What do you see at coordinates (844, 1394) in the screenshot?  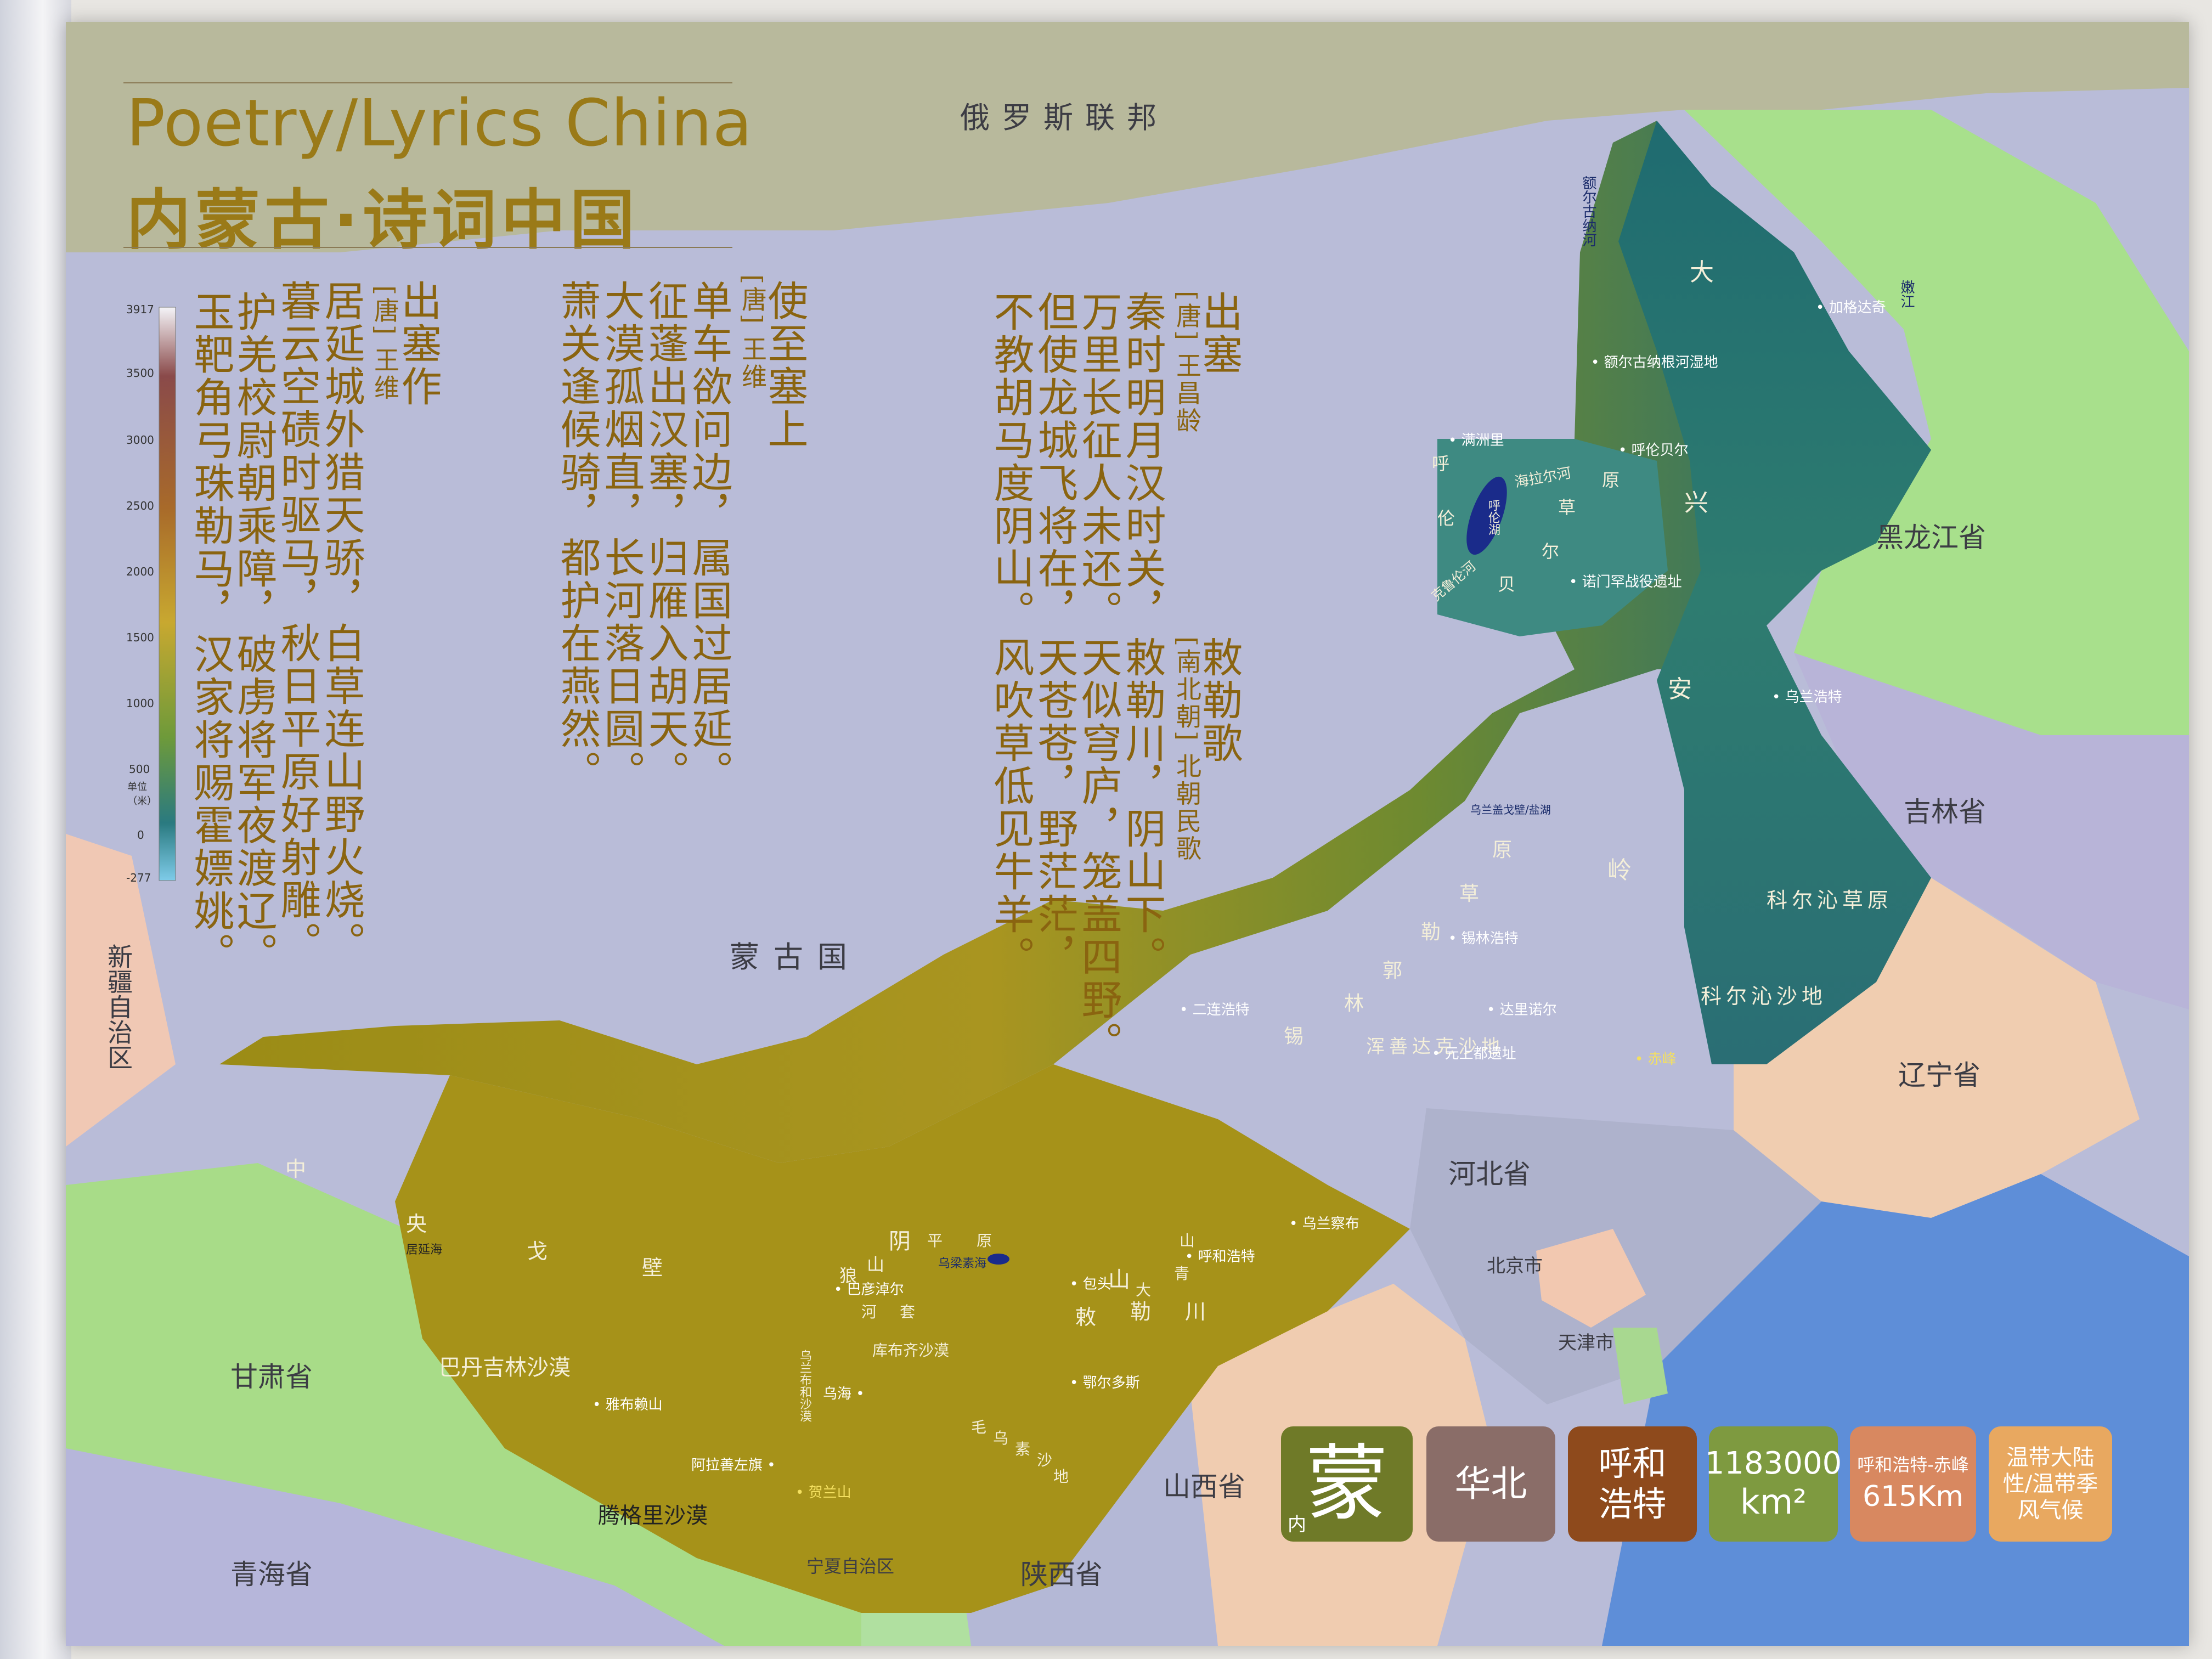 I see `place-wuhai: 乌海 •` at bounding box center [844, 1394].